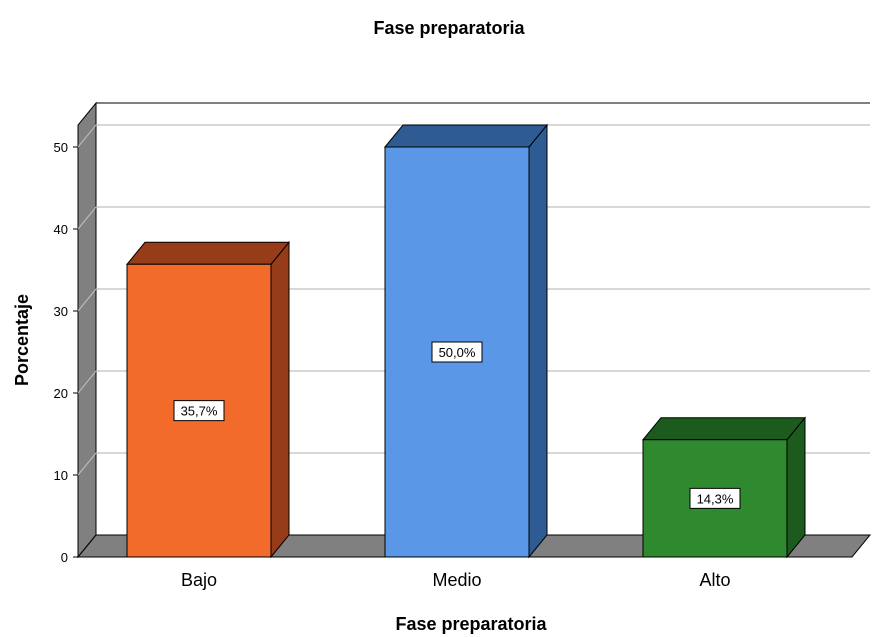 The width and height of the screenshot is (874, 637). I want to click on data-label: 14,3%, so click(715, 498).